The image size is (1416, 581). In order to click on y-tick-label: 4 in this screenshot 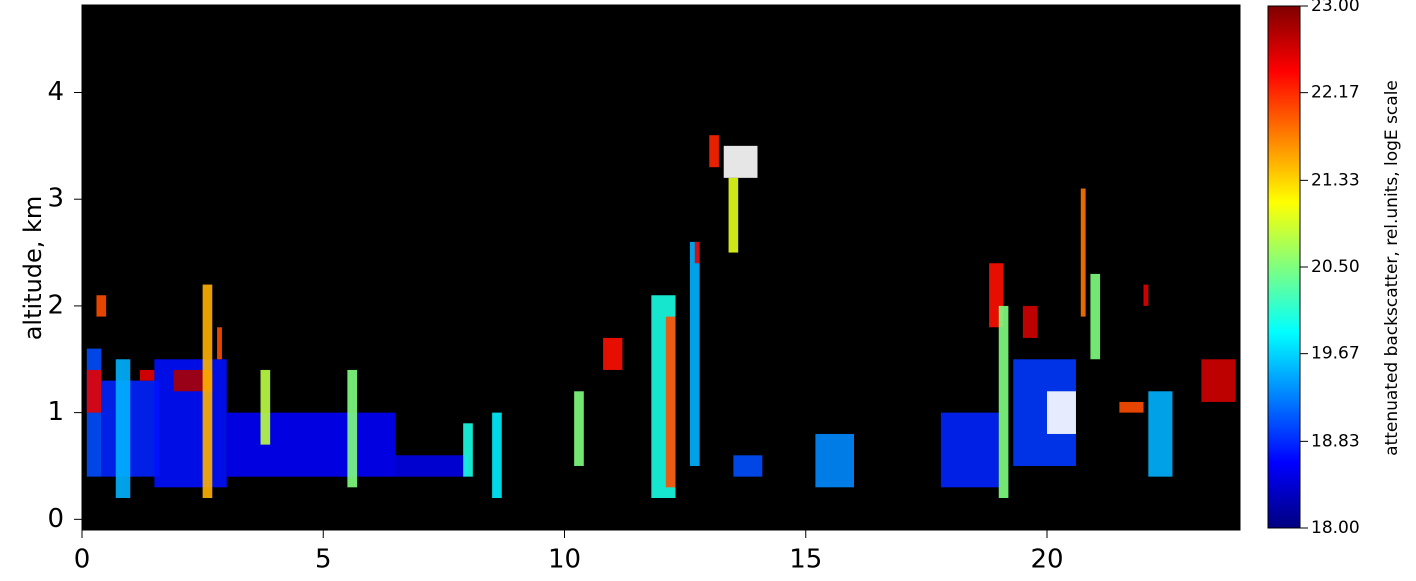, I will do `click(55, 92)`.